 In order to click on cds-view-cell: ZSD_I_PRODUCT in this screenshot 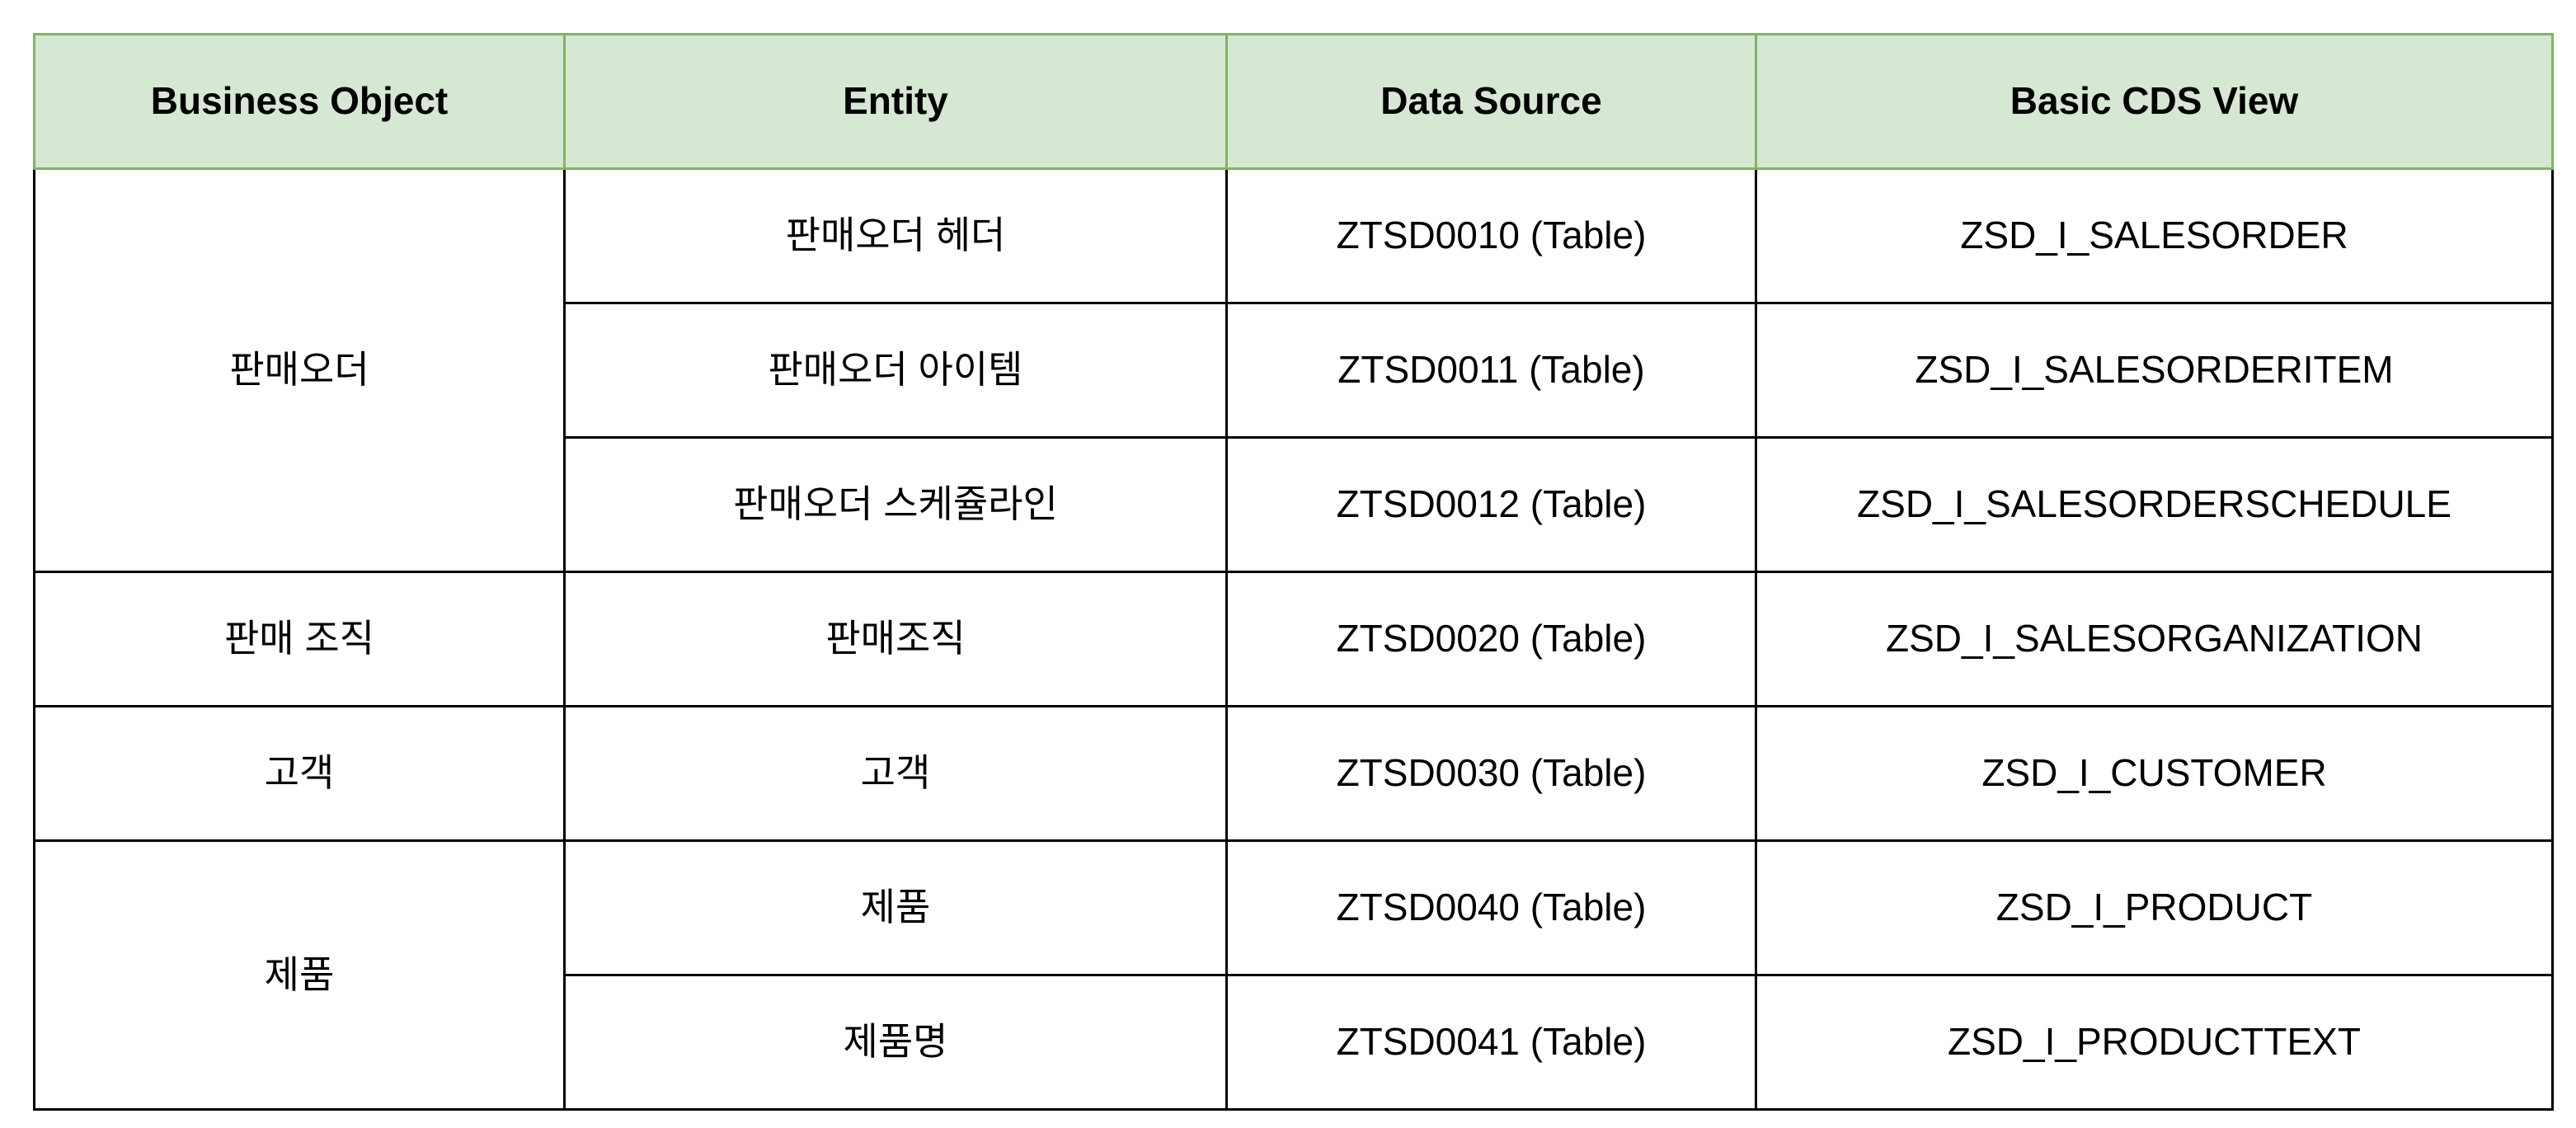, I will do `click(2154, 908)`.